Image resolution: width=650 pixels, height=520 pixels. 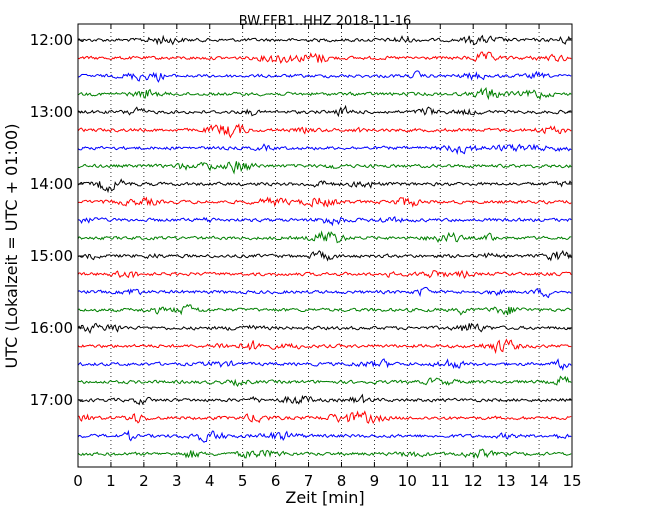 I want to click on x-tick-label: 1, so click(x=111, y=481).